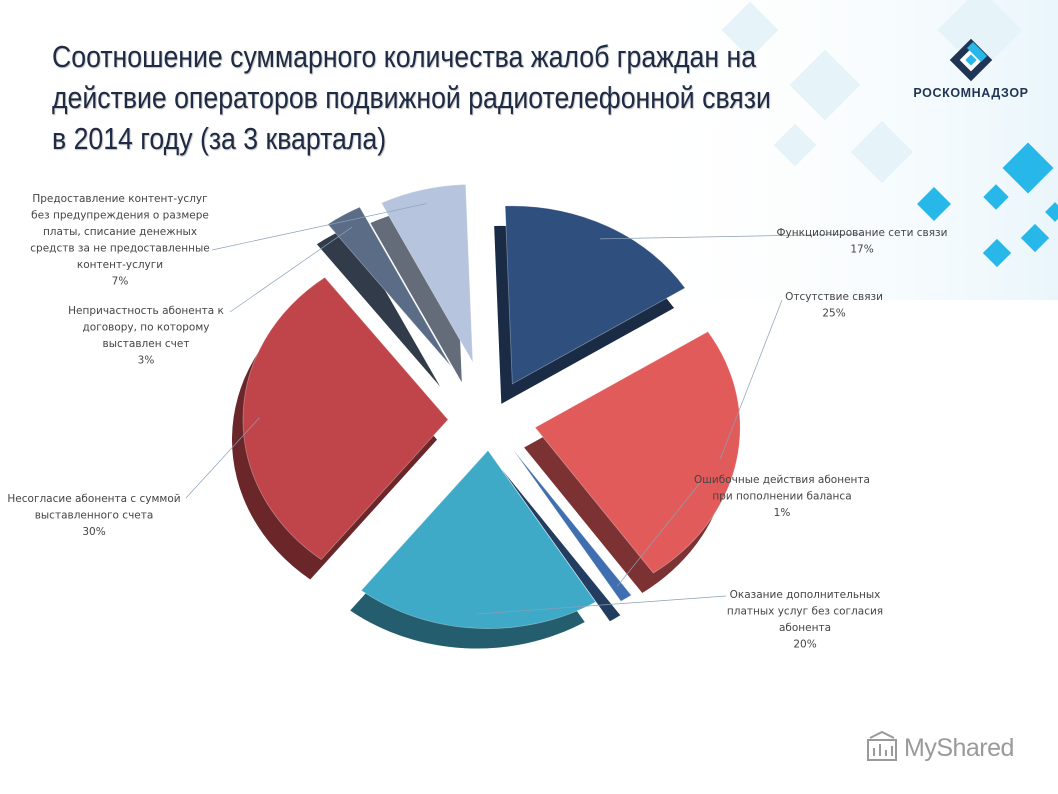 The image size is (1058, 794). I want to click on slice-label-0-line-0: Функционирование сети связи, so click(862, 233).